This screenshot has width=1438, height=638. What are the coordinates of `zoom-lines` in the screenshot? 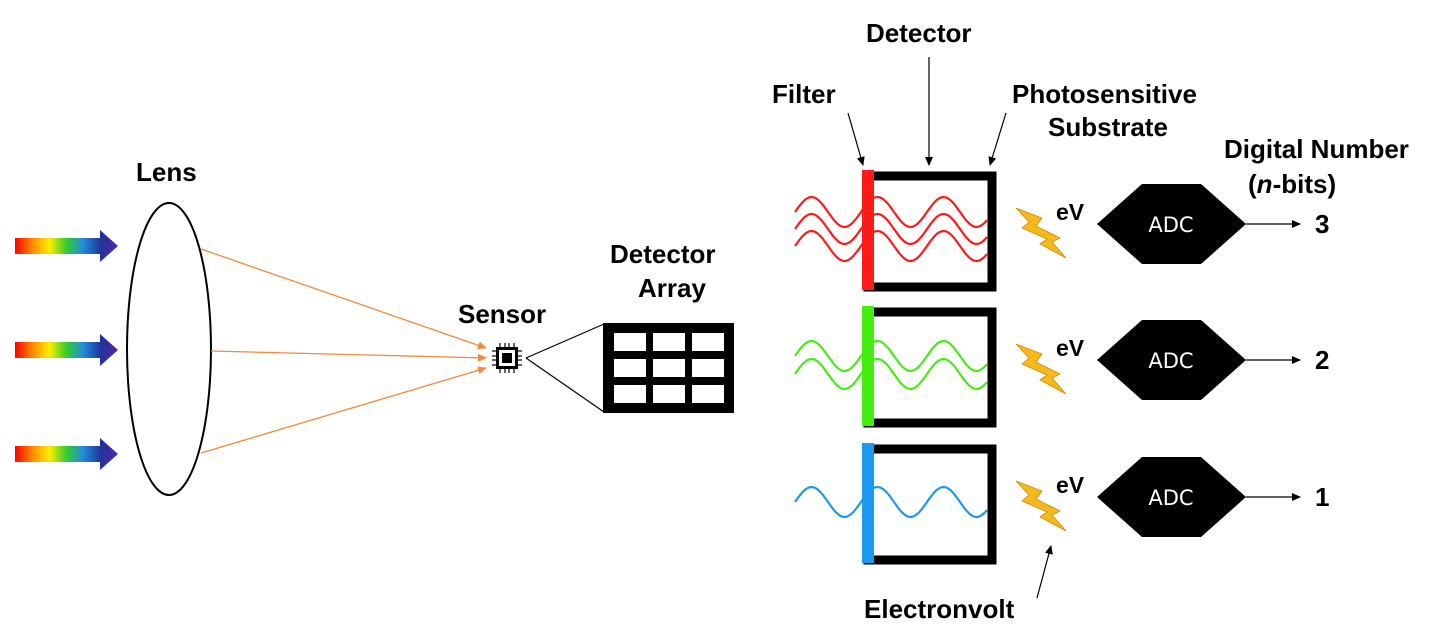 It's located at (565, 368).